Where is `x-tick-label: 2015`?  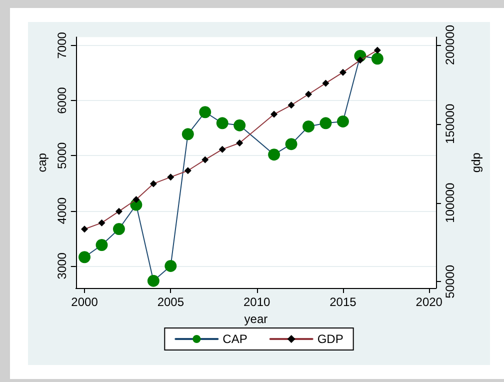 x-tick-label: 2015 is located at coordinates (343, 302).